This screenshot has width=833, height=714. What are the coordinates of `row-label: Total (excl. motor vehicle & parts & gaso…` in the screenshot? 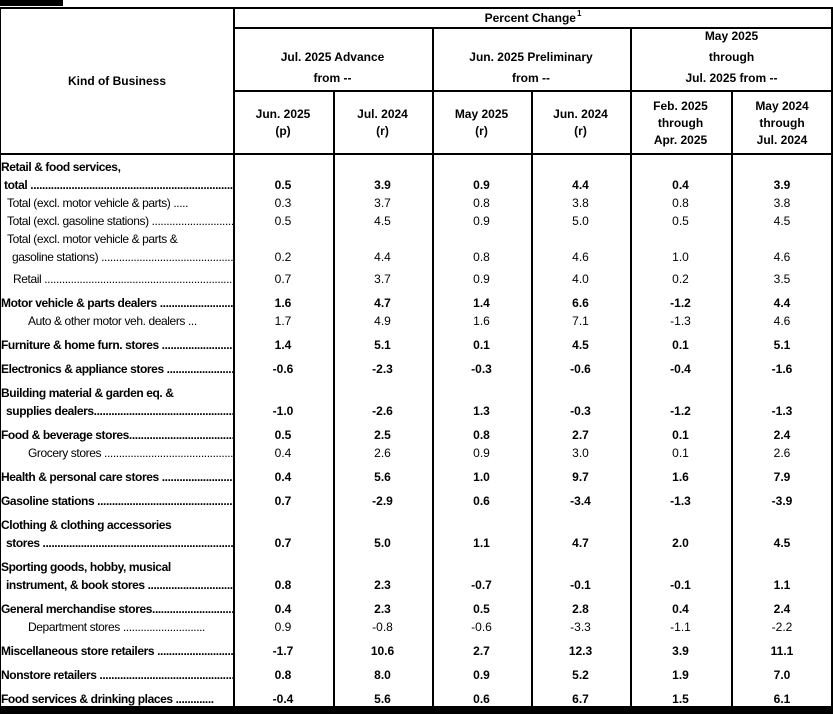 It's located at (116, 248).